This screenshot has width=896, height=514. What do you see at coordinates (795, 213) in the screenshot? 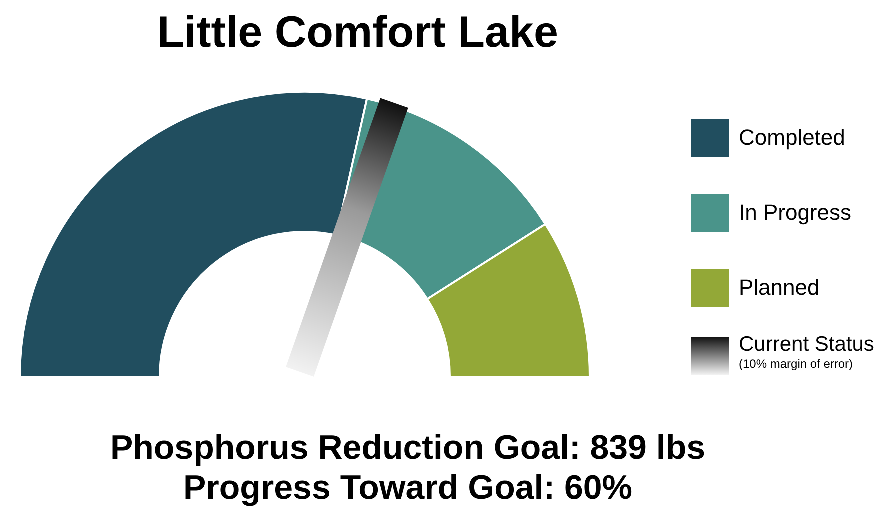
I see `legend-label: In Progress` at bounding box center [795, 213].